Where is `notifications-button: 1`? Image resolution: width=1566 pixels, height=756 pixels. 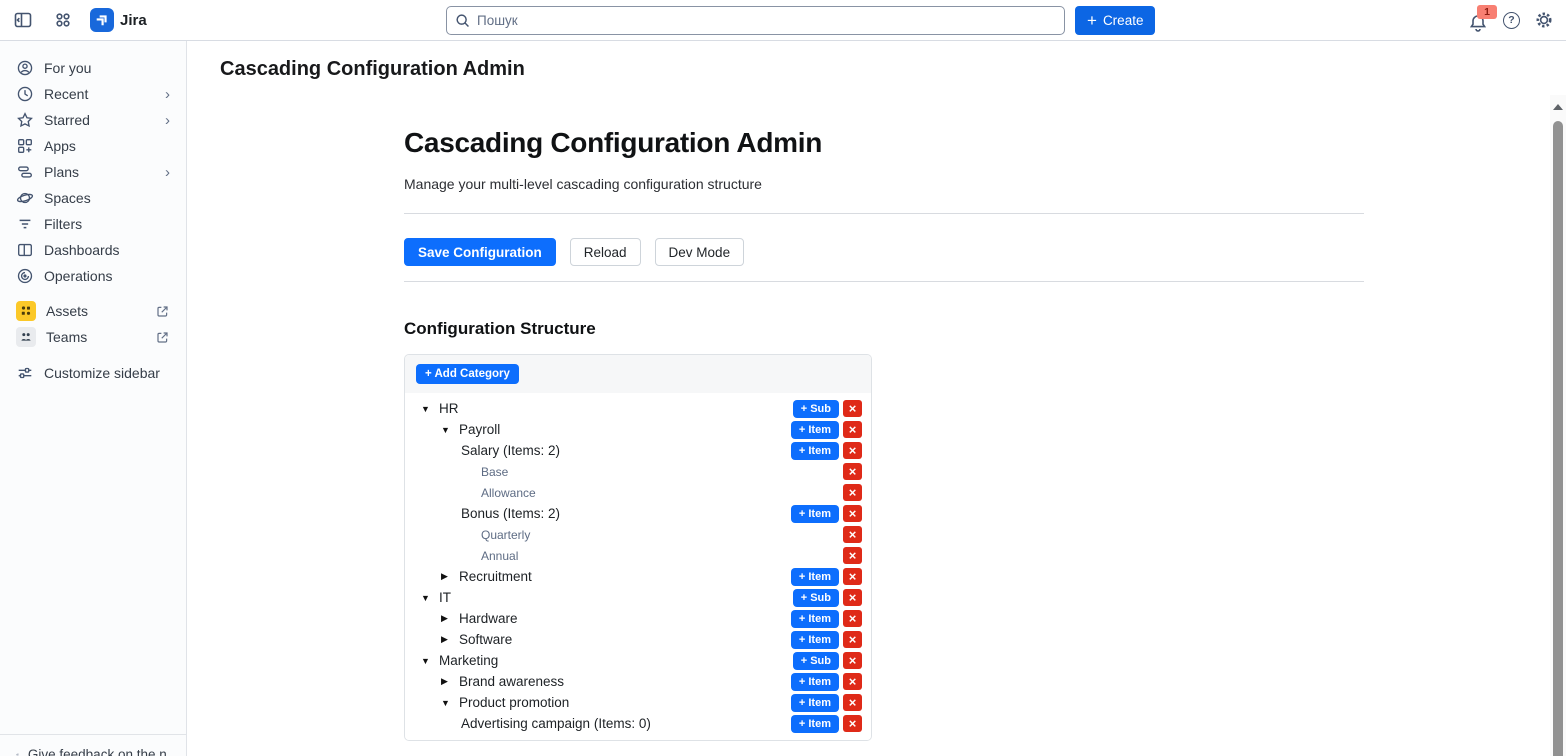
notifications-button: 1 is located at coordinates (1482, 18).